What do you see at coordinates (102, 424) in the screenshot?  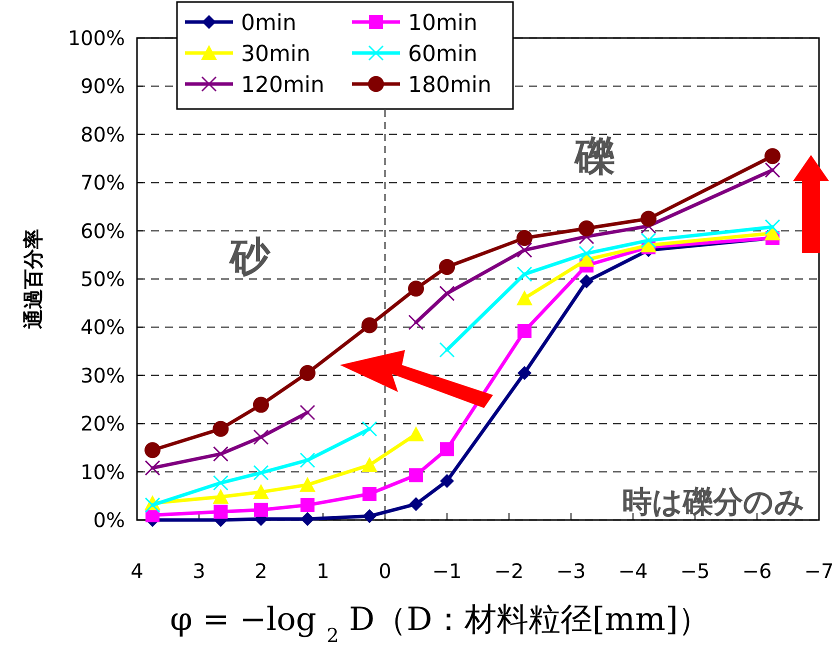 I see `y-tick-label: 20%` at bounding box center [102, 424].